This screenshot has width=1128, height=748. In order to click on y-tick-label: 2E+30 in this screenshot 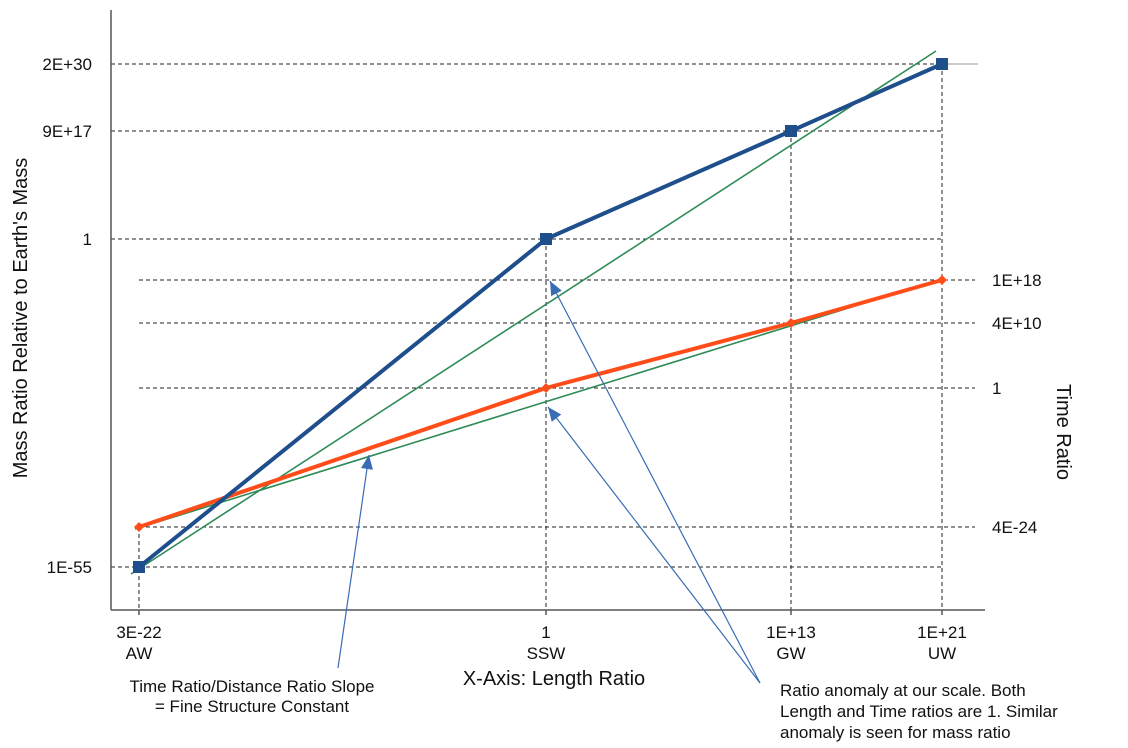, I will do `click(67, 64)`.